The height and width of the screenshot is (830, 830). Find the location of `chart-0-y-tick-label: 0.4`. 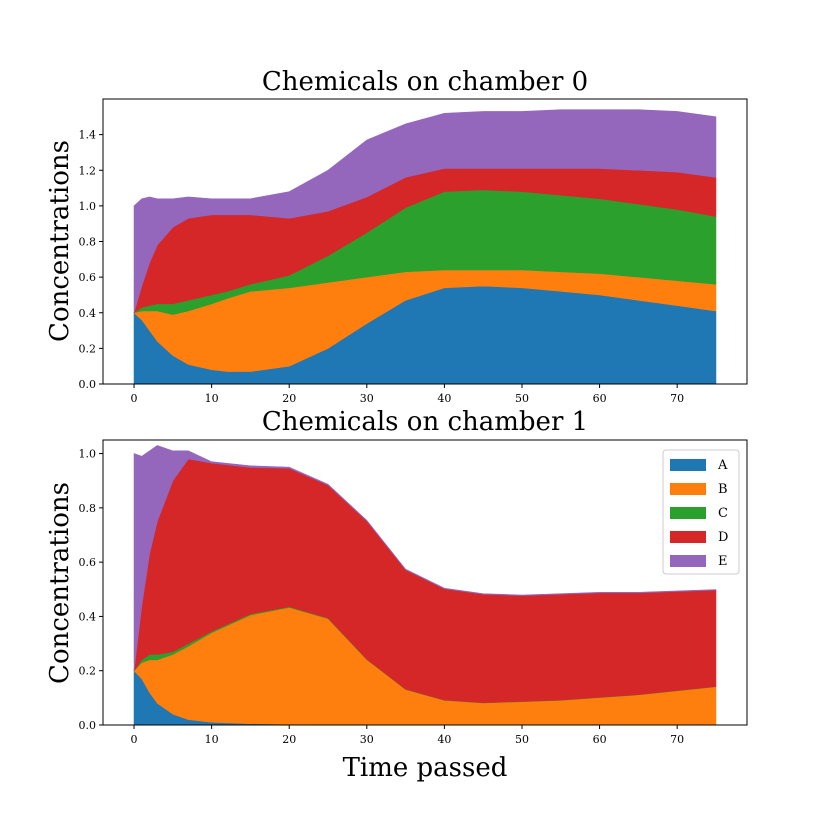

chart-0-y-tick-label: 0.4 is located at coordinates (88, 313).